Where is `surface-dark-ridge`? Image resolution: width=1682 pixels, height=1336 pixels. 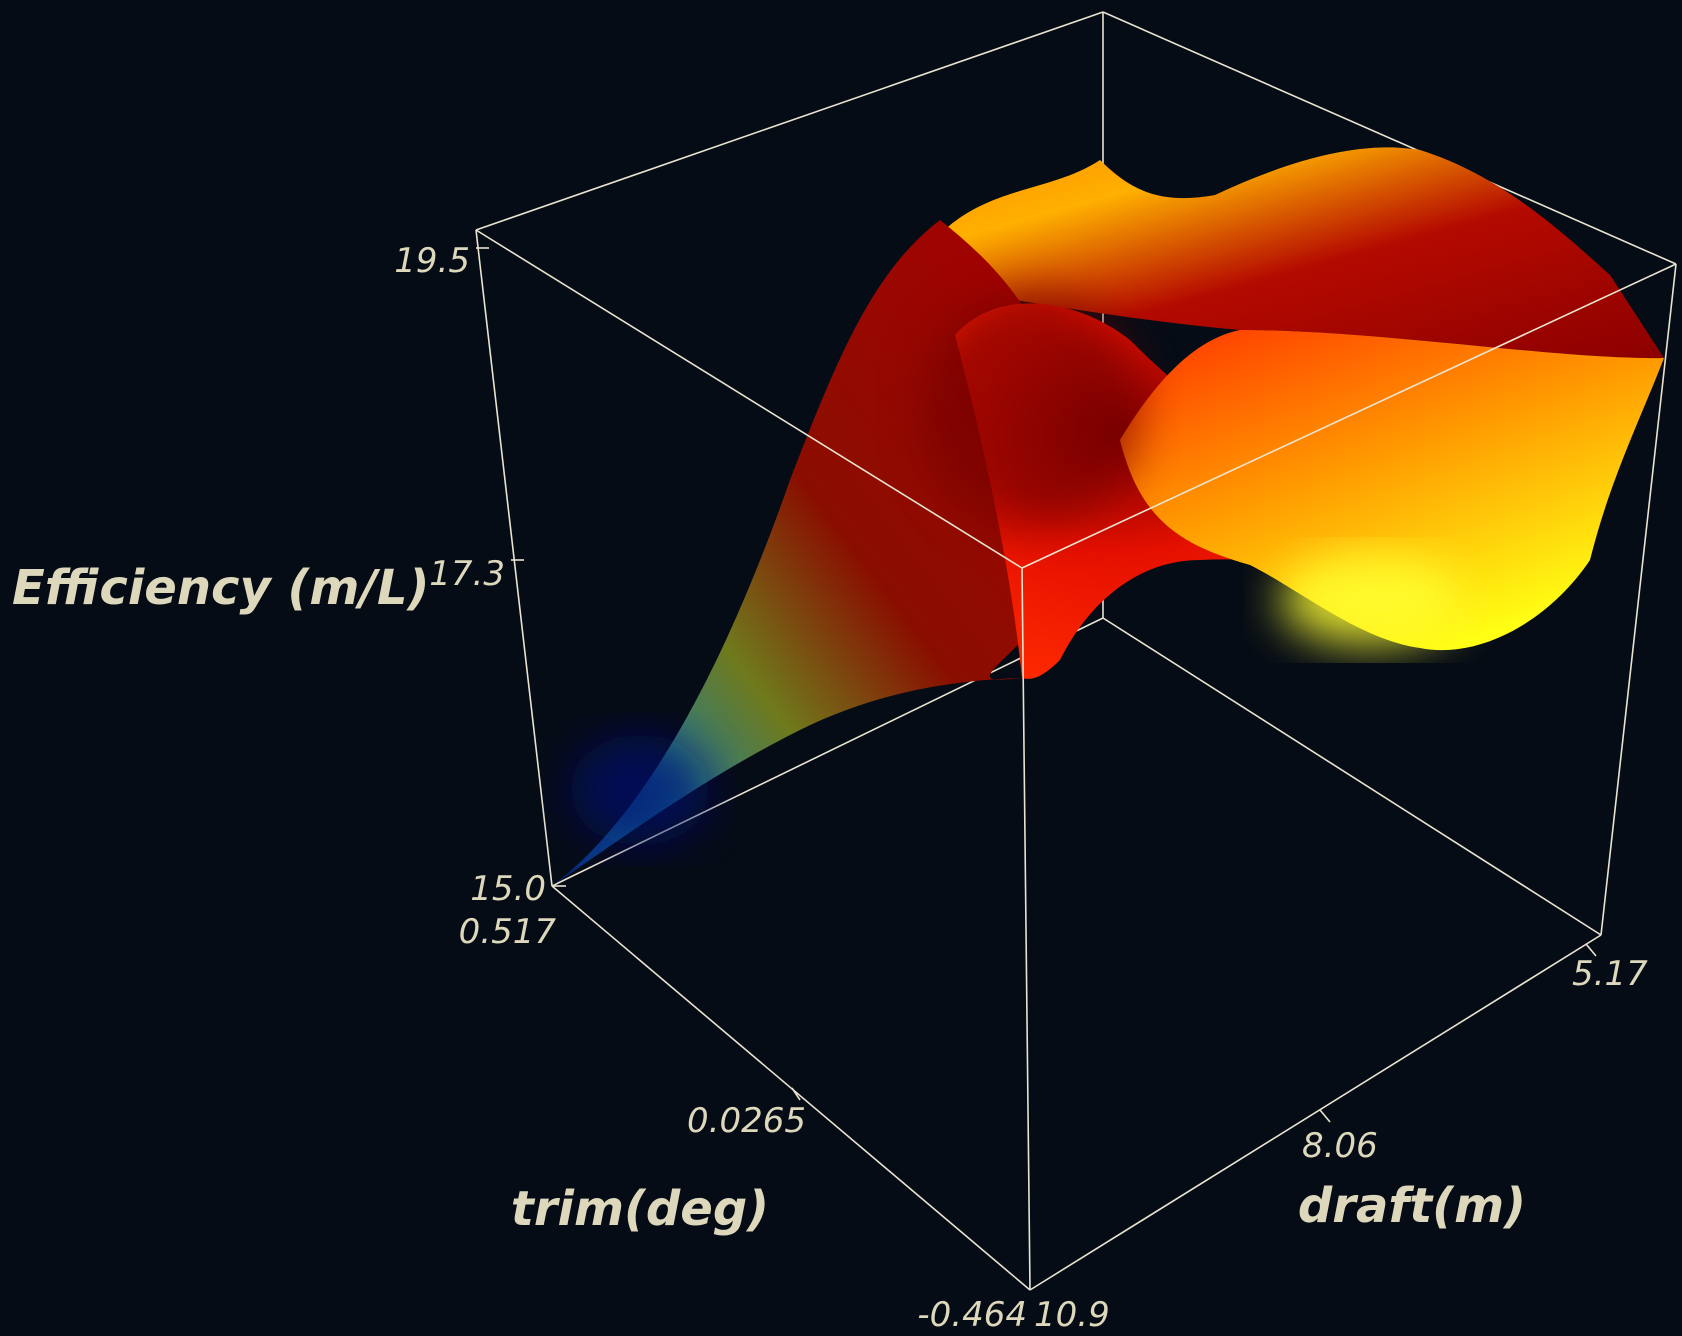 surface-dark-ridge is located at coordinates (1030, 410).